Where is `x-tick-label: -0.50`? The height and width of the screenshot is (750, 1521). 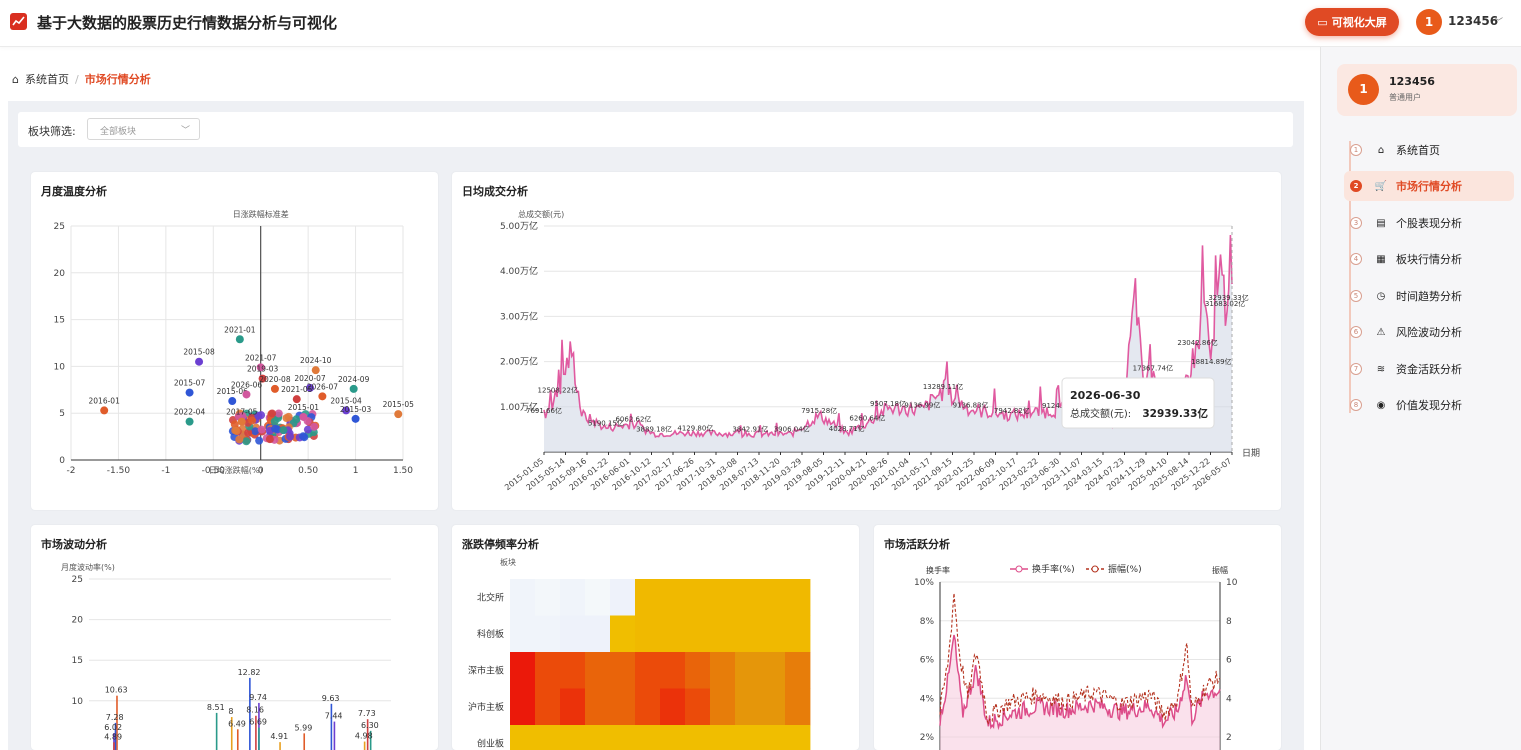
x-tick-label: -0.50 is located at coordinates (214, 471).